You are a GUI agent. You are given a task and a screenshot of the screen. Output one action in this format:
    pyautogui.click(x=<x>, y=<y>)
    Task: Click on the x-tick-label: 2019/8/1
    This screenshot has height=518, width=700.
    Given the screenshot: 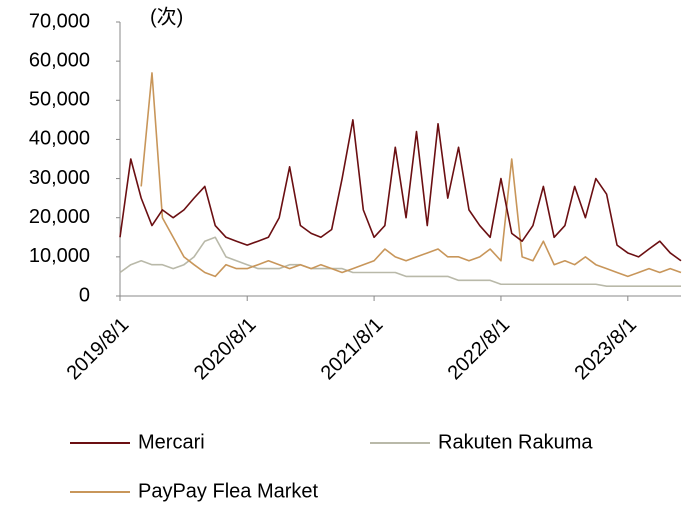 What is the action you would take?
    pyautogui.click(x=98, y=349)
    